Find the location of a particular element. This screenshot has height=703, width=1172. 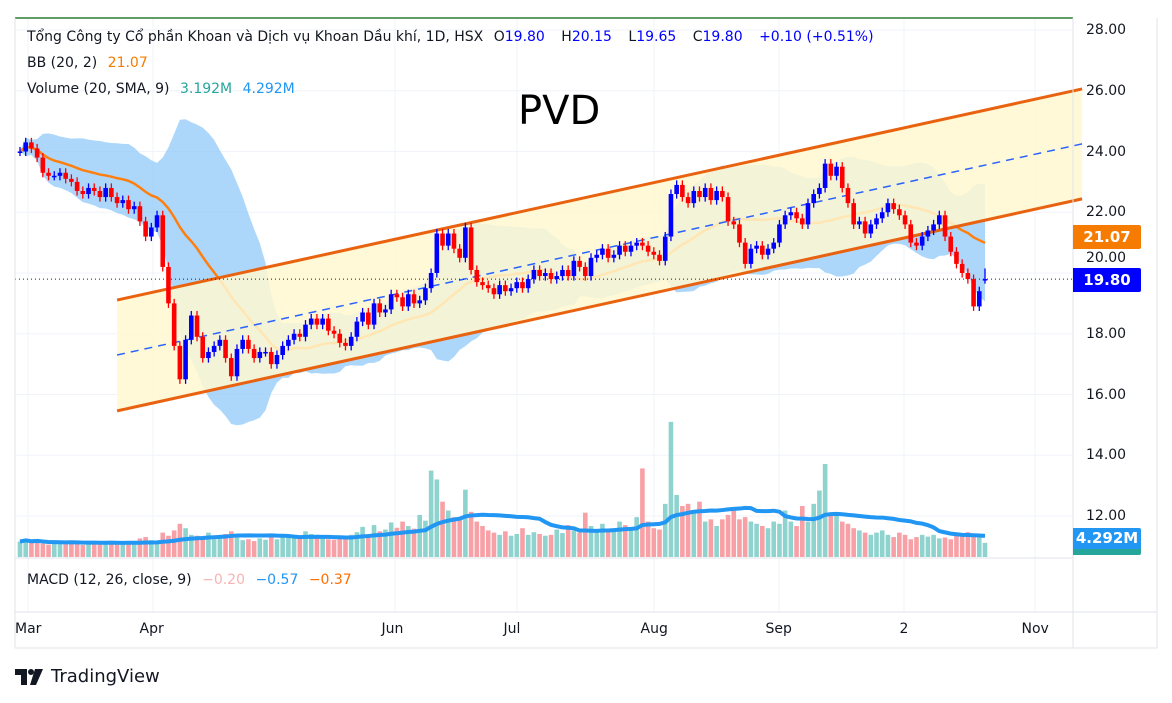

volume-sma-tag: 4.292M is located at coordinates (1107, 541).